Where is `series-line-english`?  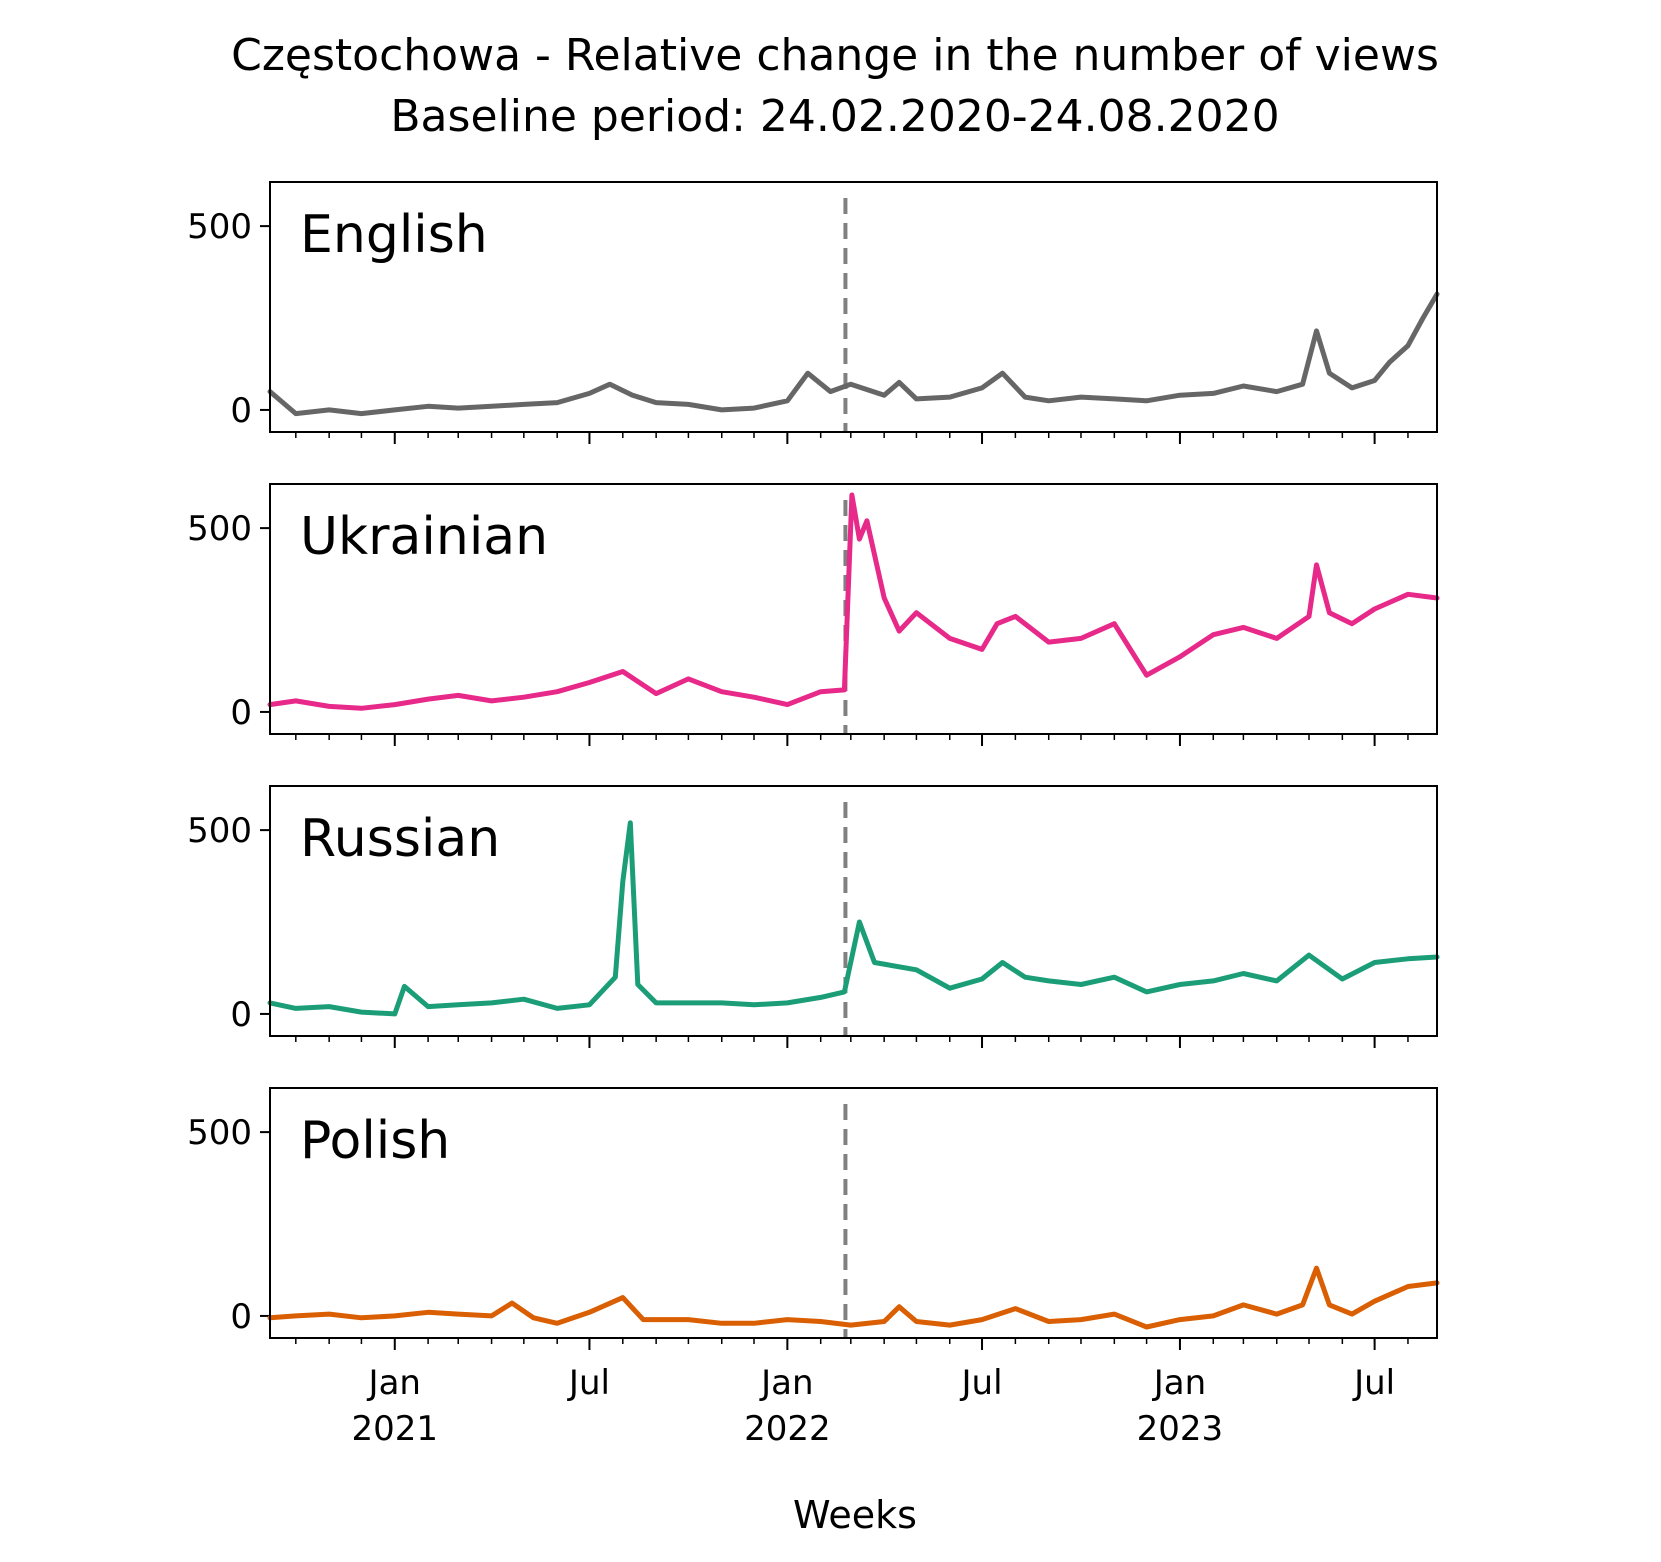 series-line-english is located at coordinates (853, 354).